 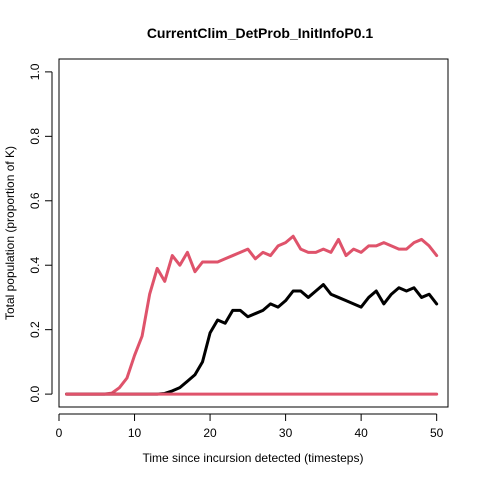 I want to click on y-axis: 0.0 0.2 0.4 0.6 0.8 1.0, so click(x=40, y=232).